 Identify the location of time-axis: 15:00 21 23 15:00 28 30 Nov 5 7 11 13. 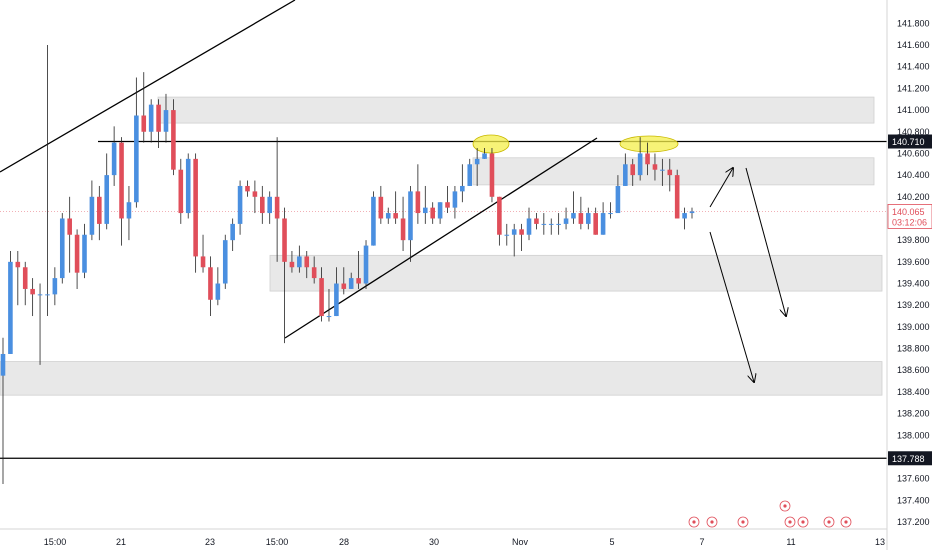
(464, 542).